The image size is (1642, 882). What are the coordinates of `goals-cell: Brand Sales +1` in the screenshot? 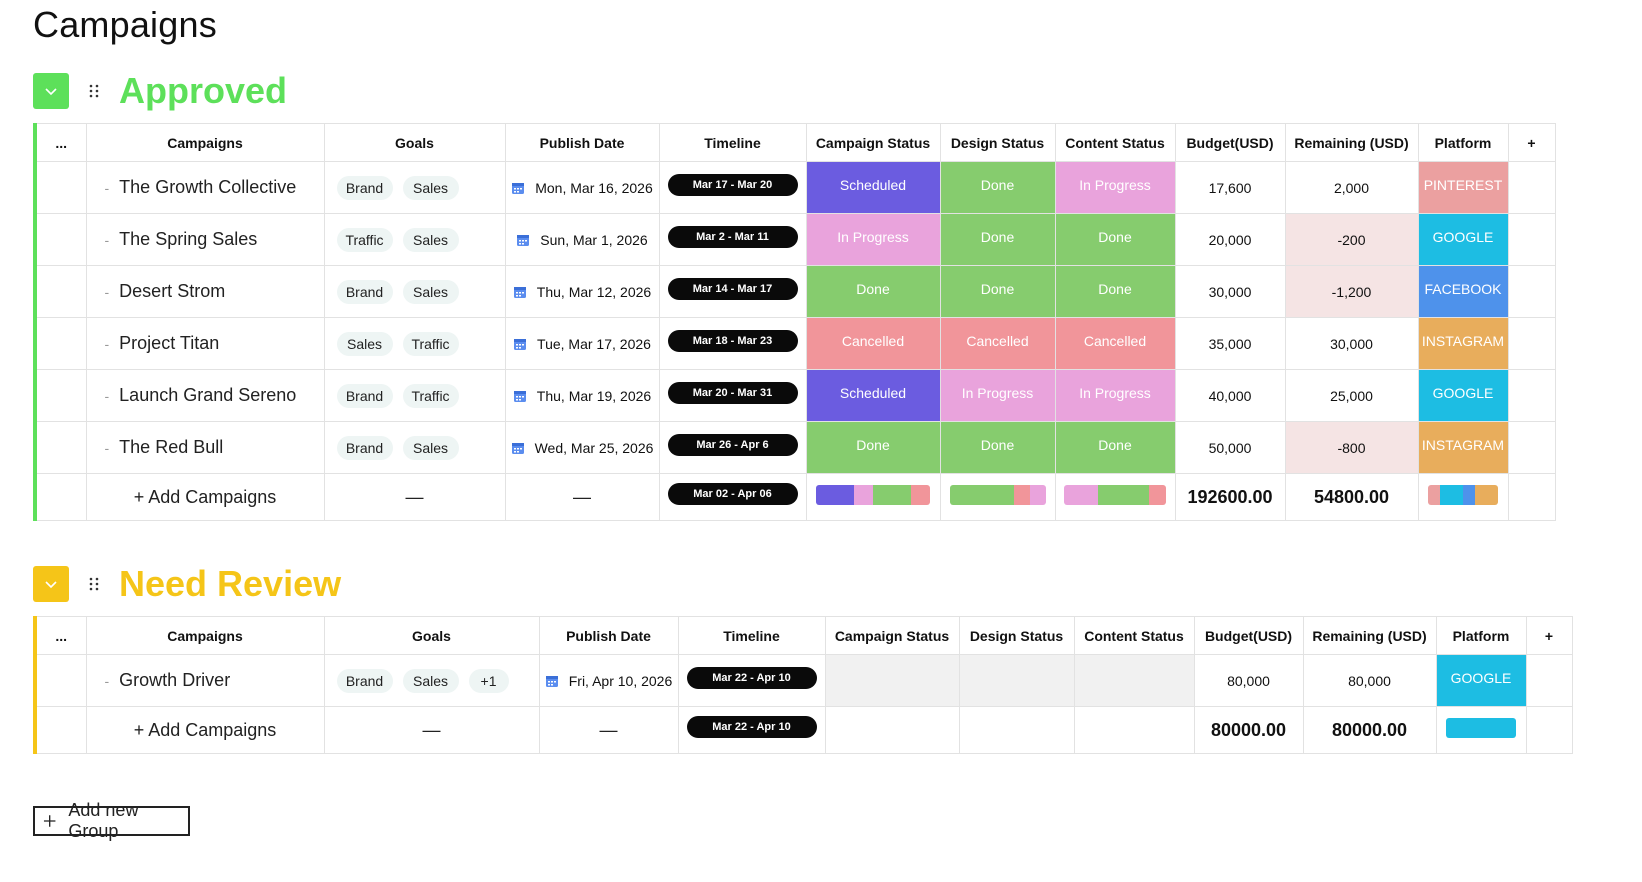 It's located at (431, 680).